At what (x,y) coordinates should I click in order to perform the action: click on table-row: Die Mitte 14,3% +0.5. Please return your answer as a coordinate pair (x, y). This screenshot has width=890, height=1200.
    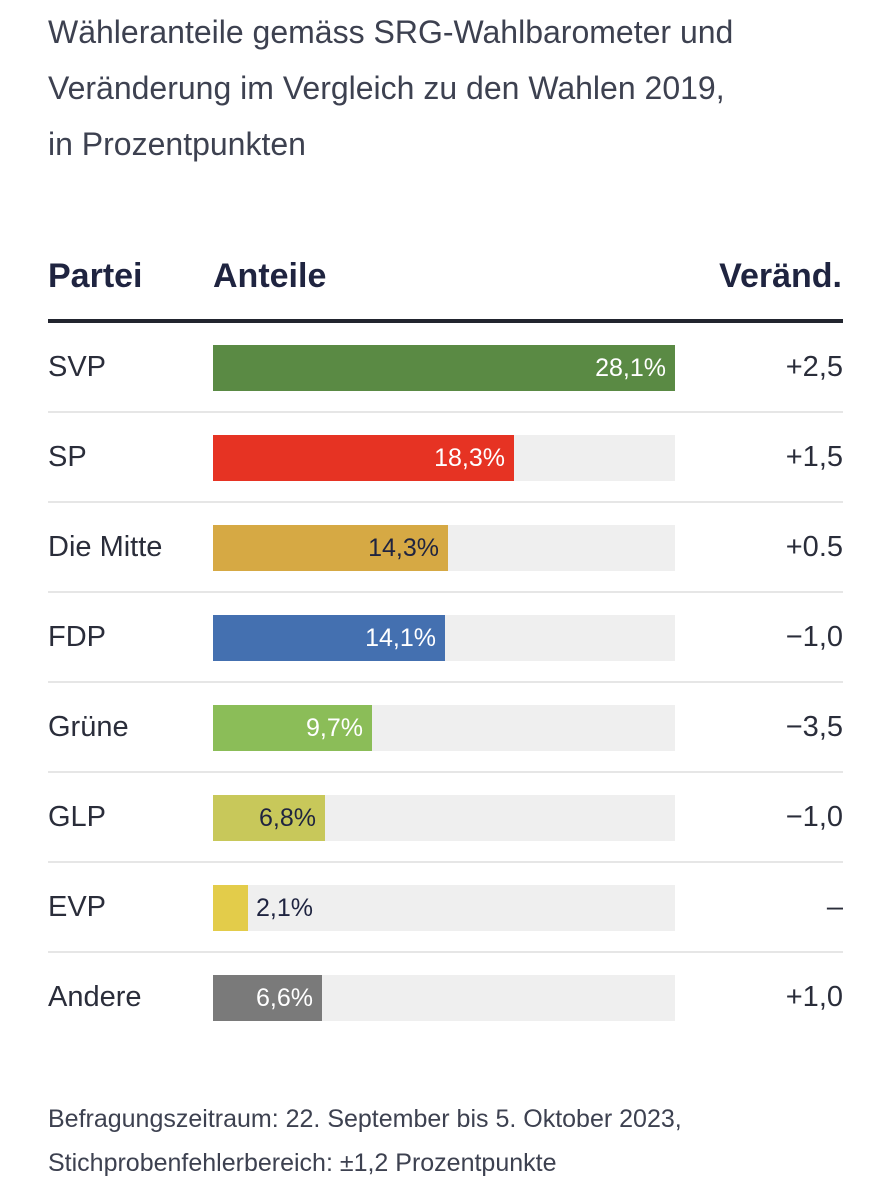
    Looking at the image, I should click on (445, 548).